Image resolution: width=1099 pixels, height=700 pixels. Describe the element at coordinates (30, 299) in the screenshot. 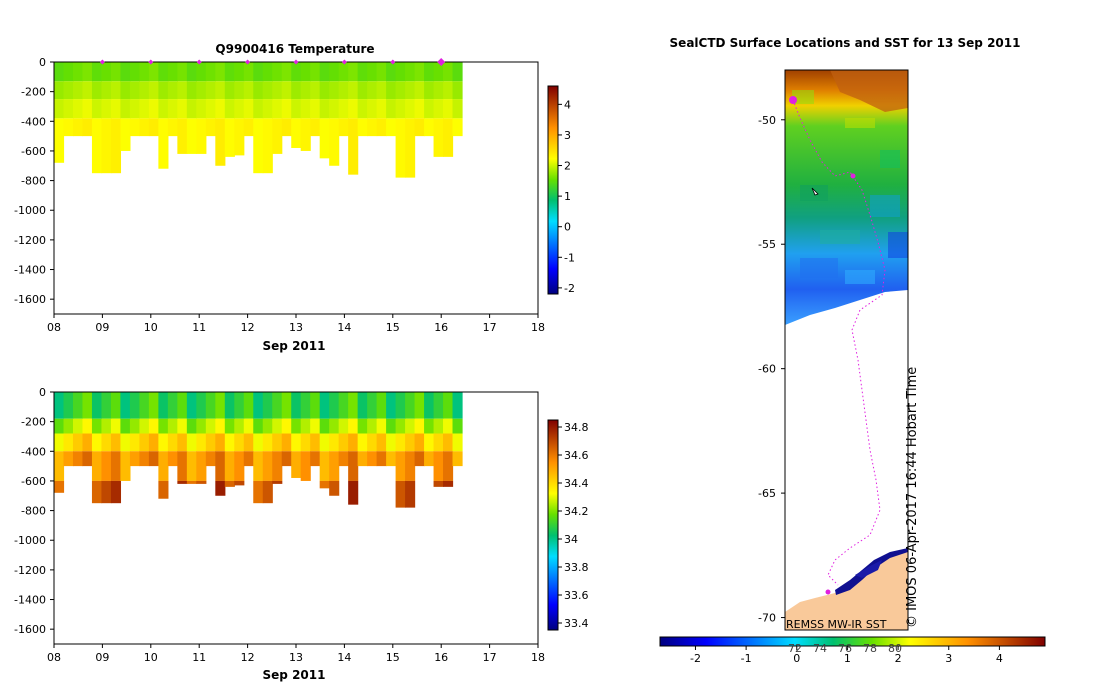

I see `y-tick-label: -1600` at that location.